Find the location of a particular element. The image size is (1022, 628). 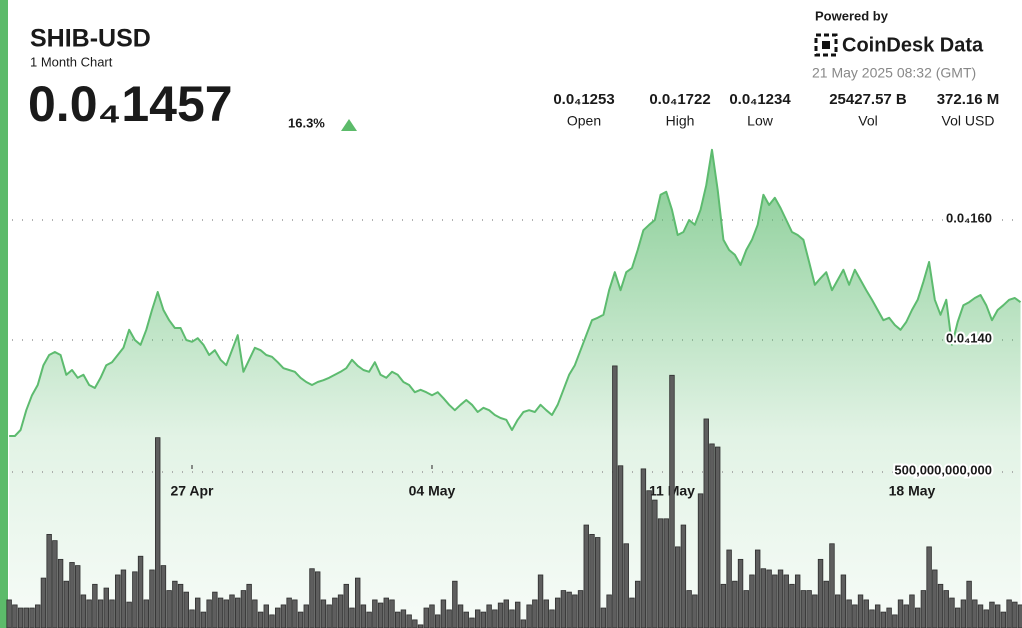

y-tick-label: 500,000,000,000 is located at coordinates (943, 469).